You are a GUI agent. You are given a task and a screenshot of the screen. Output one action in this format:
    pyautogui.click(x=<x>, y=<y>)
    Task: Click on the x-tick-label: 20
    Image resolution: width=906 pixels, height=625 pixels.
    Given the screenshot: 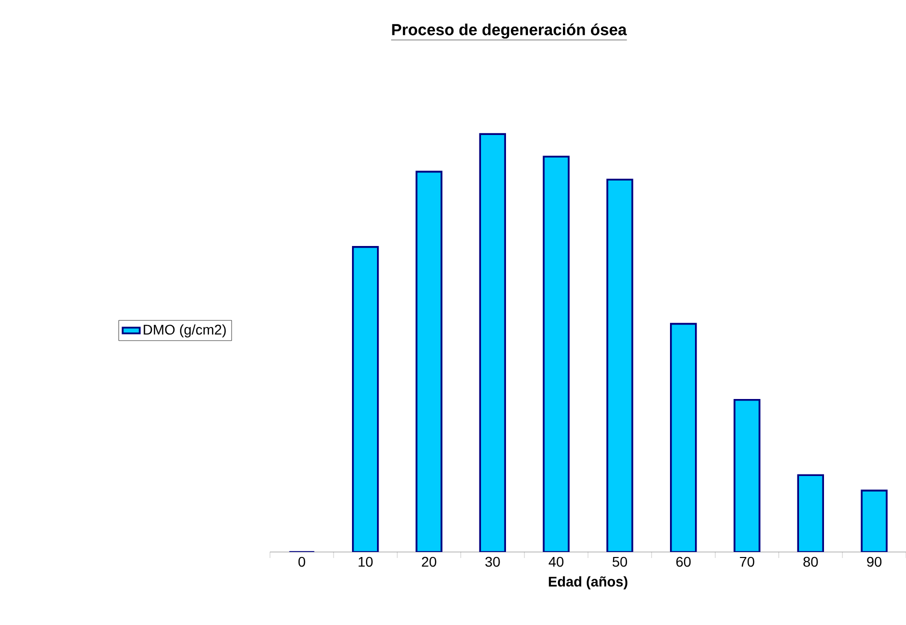 What is the action you would take?
    pyautogui.click(x=429, y=561)
    